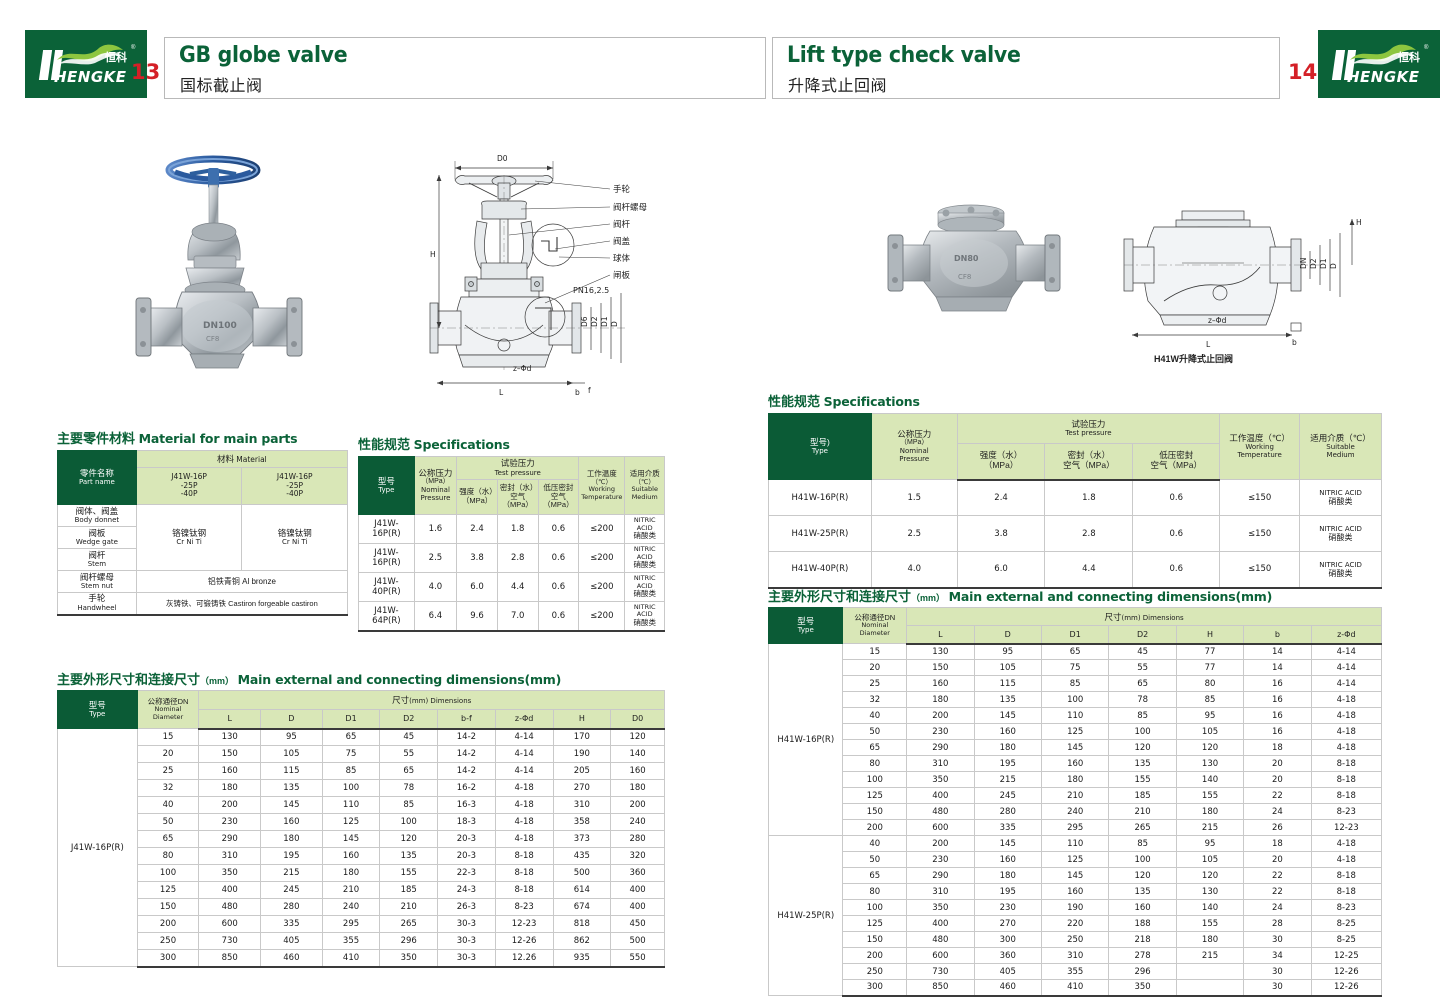 This screenshot has width=1440, height=997. I want to click on left-spec-title-en: Specifications, so click(461, 444).